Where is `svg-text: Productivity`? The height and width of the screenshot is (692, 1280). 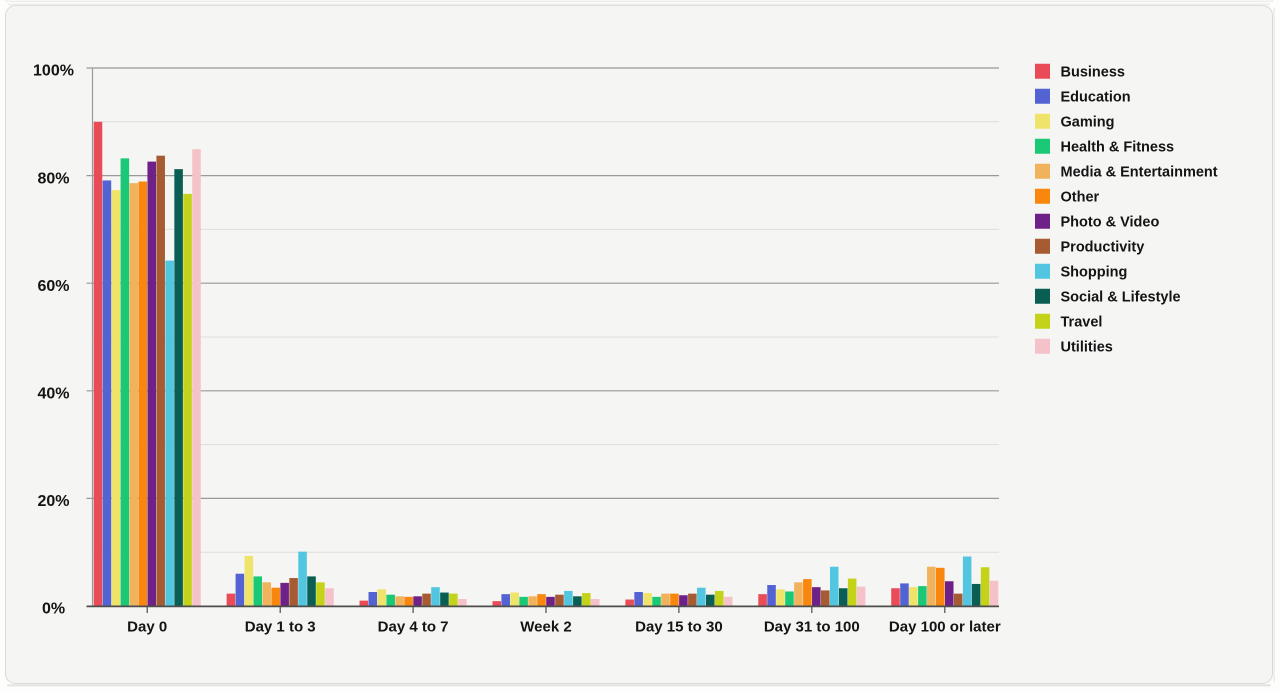
svg-text: Productivity is located at coordinates (1103, 248).